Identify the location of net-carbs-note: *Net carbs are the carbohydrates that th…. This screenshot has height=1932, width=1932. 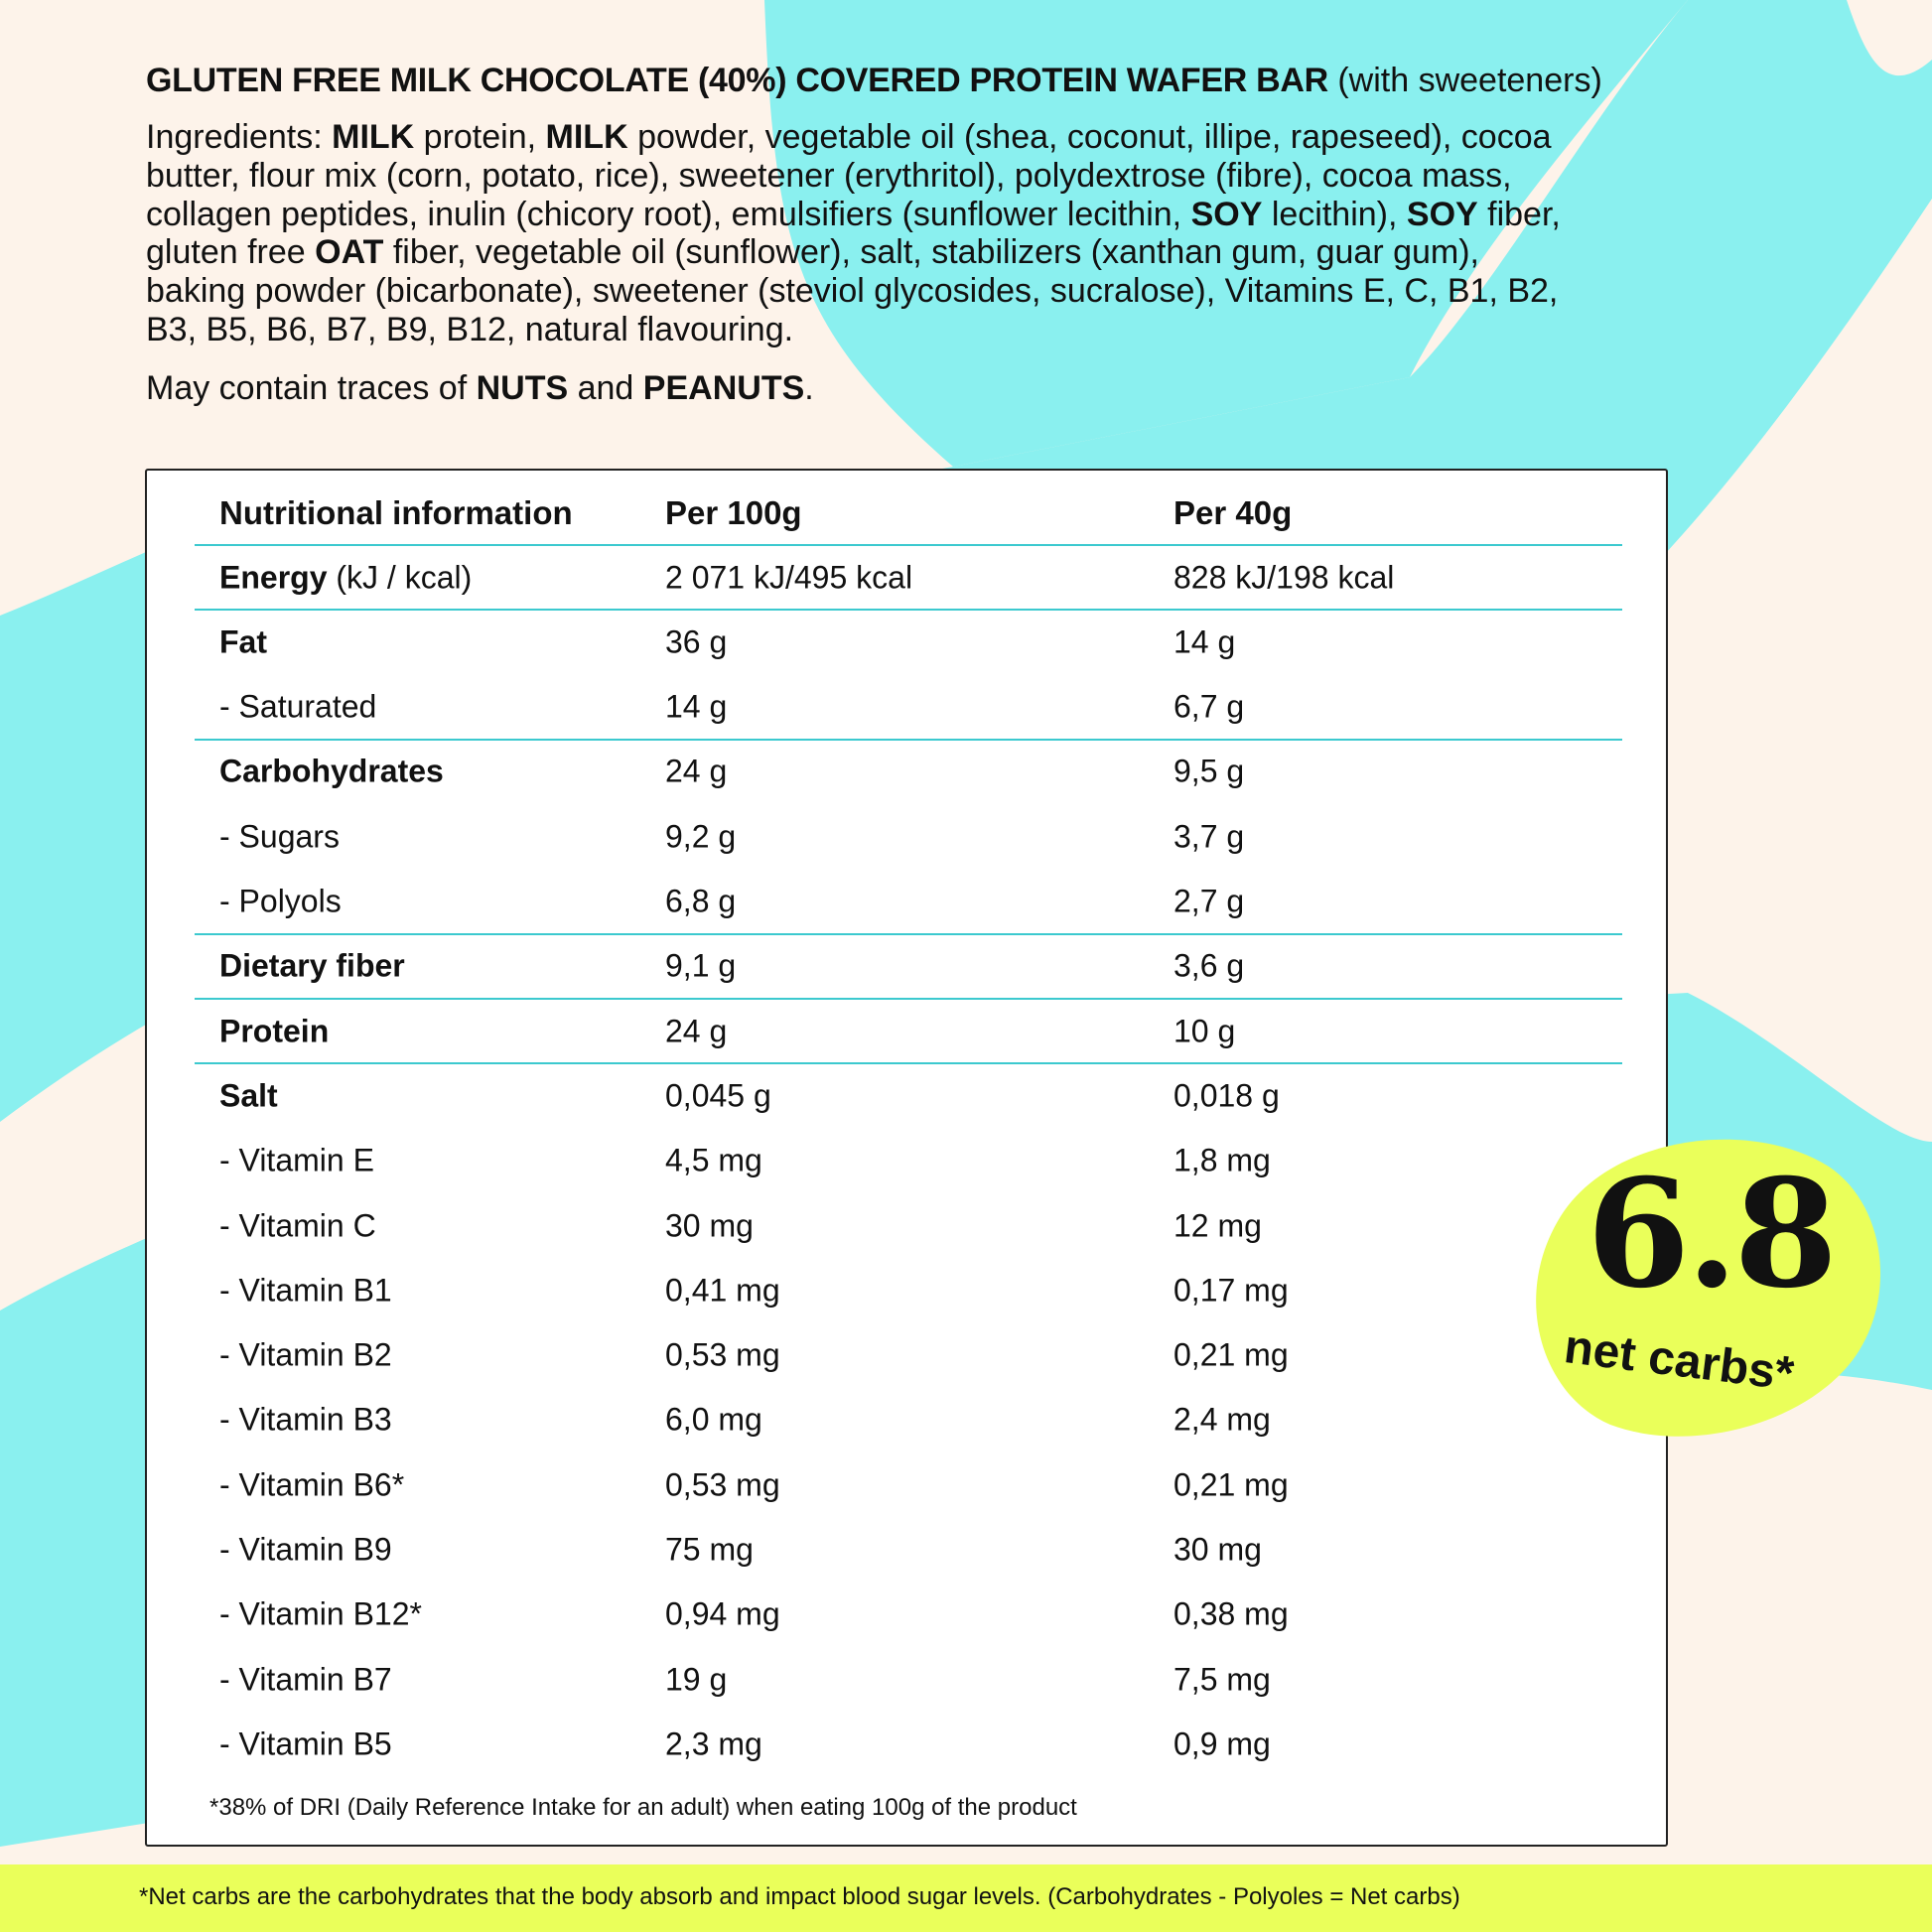
(800, 1897).